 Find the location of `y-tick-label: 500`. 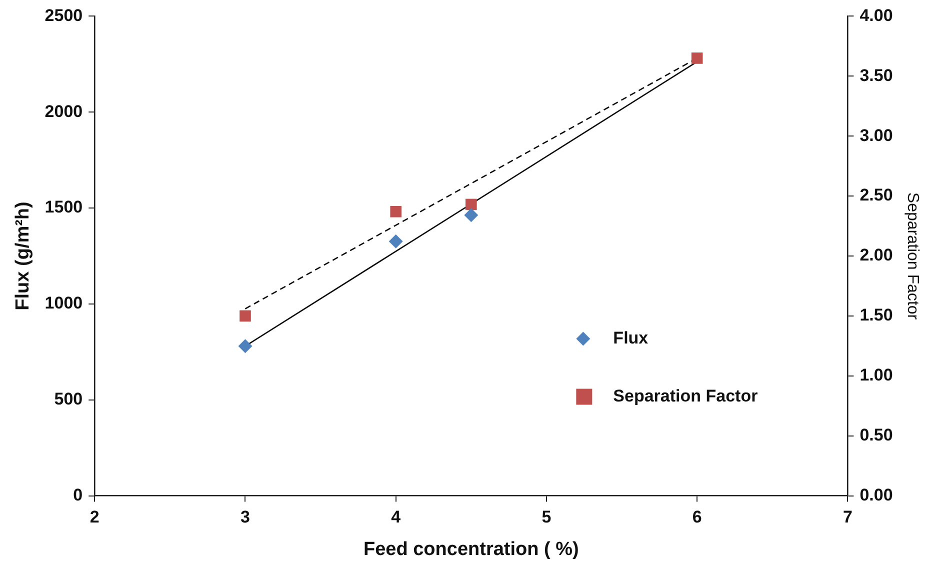

y-tick-label: 500 is located at coordinates (68, 399).